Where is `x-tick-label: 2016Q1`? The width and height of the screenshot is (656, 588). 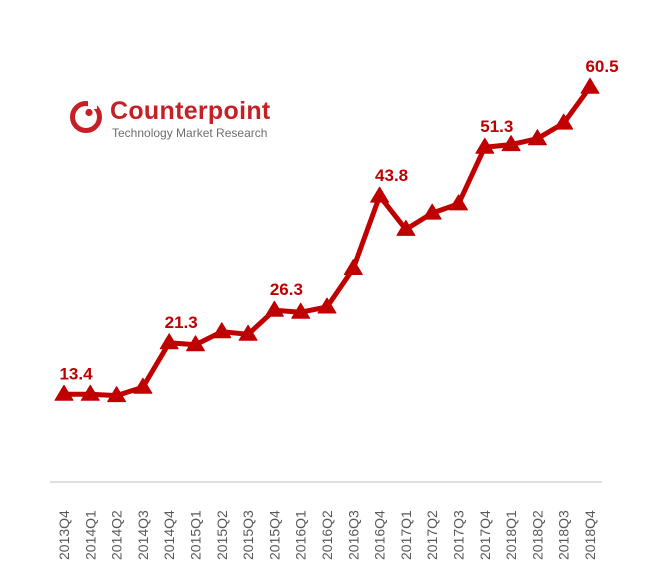 x-tick-label: 2016Q1 is located at coordinates (301, 535).